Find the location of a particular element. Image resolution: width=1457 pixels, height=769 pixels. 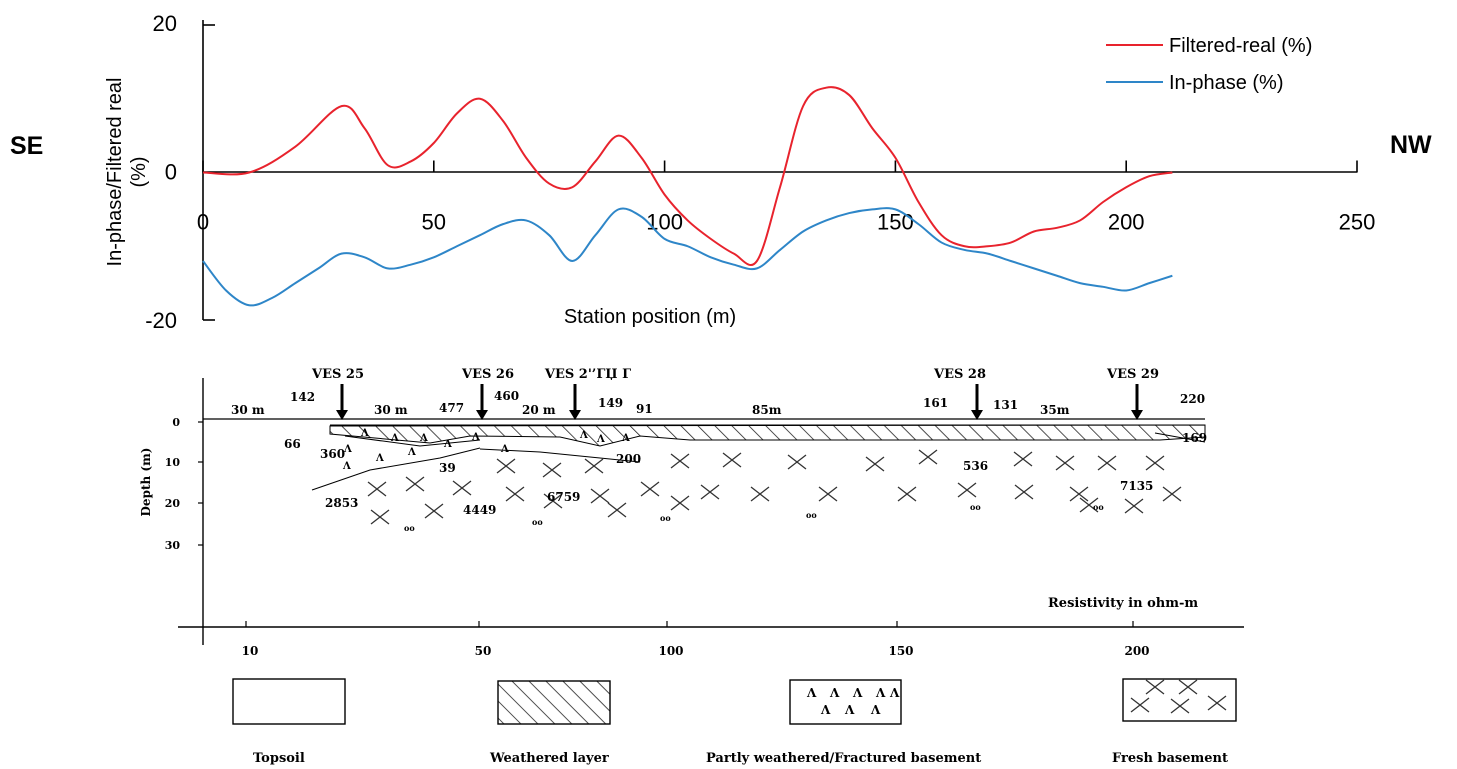

legend: Filtered-real (%) In-phase (%) is located at coordinates (1209, 64).